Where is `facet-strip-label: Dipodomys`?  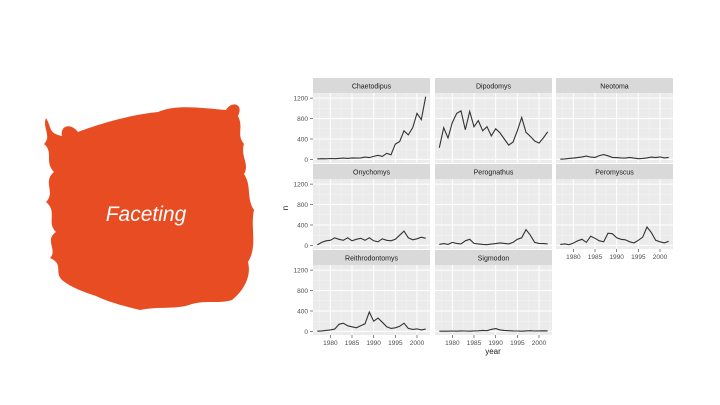 facet-strip-label: Dipodomys is located at coordinates (494, 87).